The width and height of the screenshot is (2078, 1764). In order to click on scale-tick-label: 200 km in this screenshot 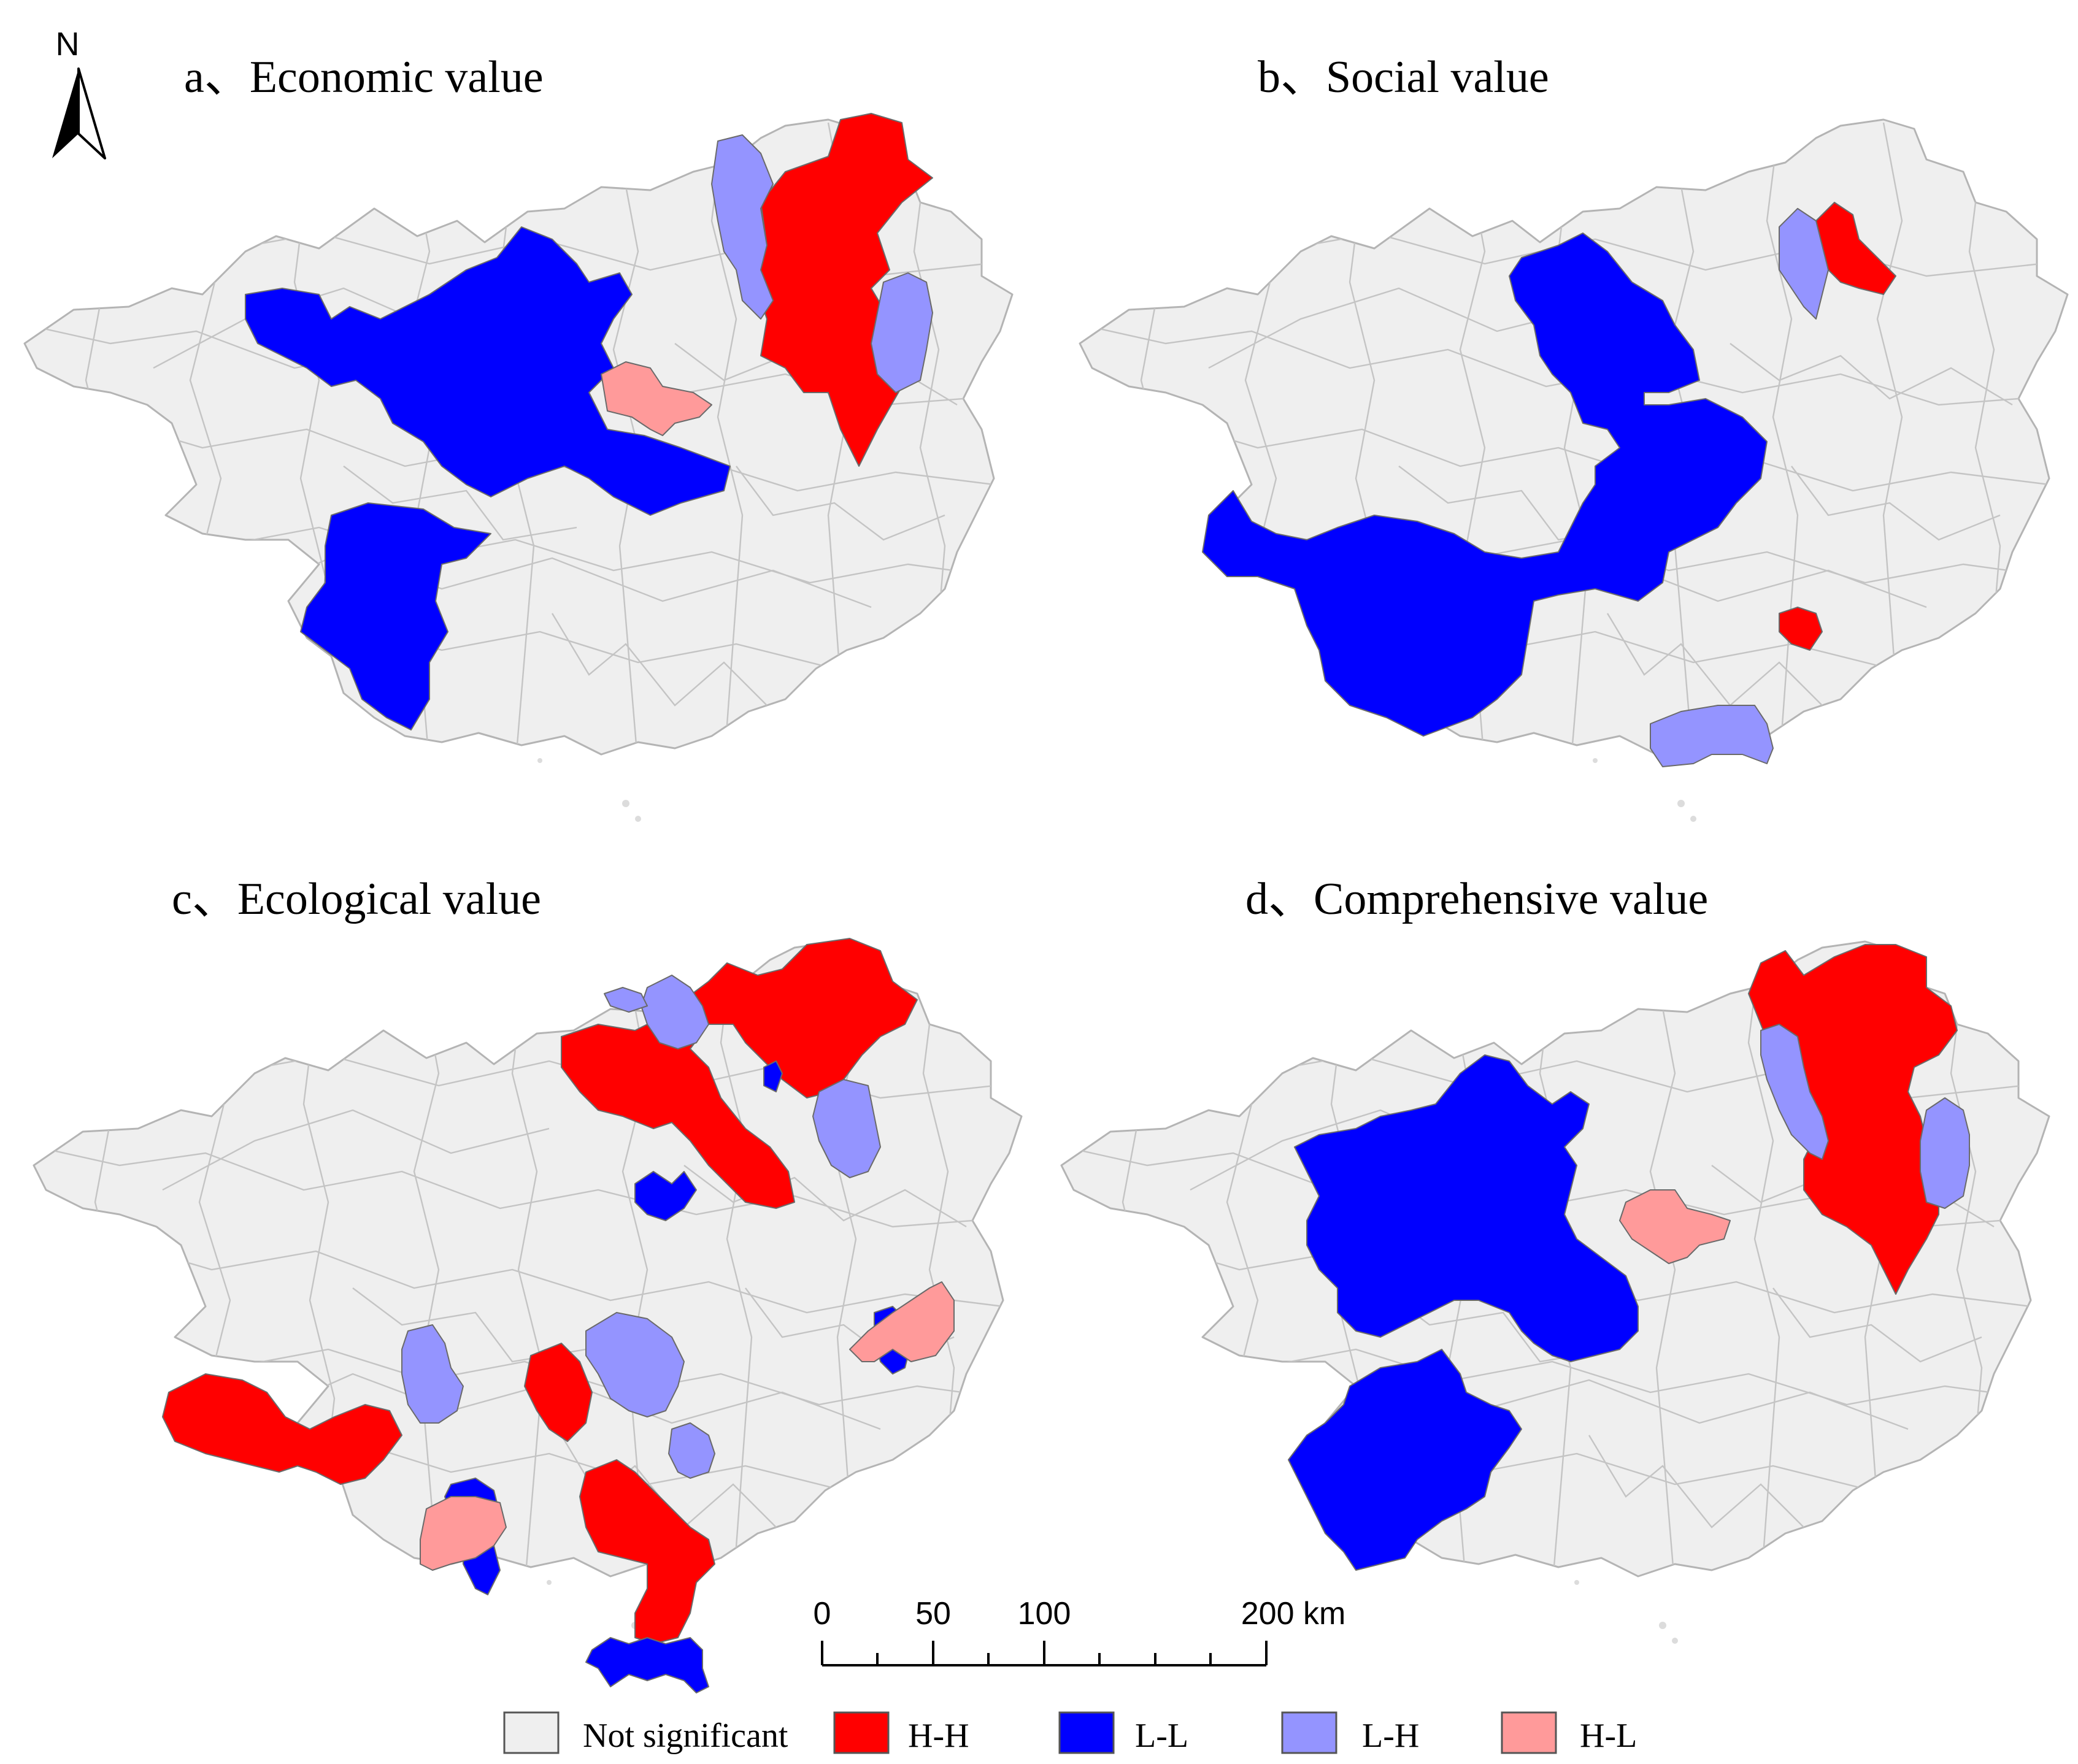, I will do `click(1293, 1614)`.